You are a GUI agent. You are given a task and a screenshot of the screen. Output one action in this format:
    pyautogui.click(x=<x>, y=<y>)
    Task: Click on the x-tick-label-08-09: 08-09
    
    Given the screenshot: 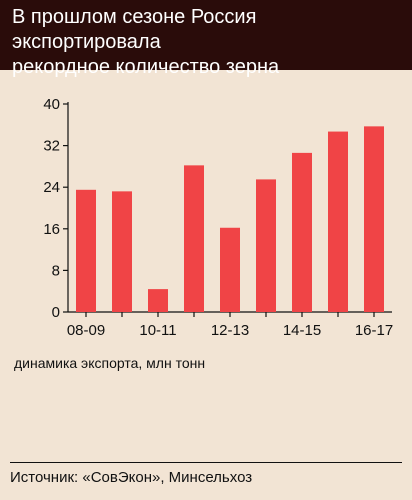 What is the action you would take?
    pyautogui.click(x=86, y=330)
    